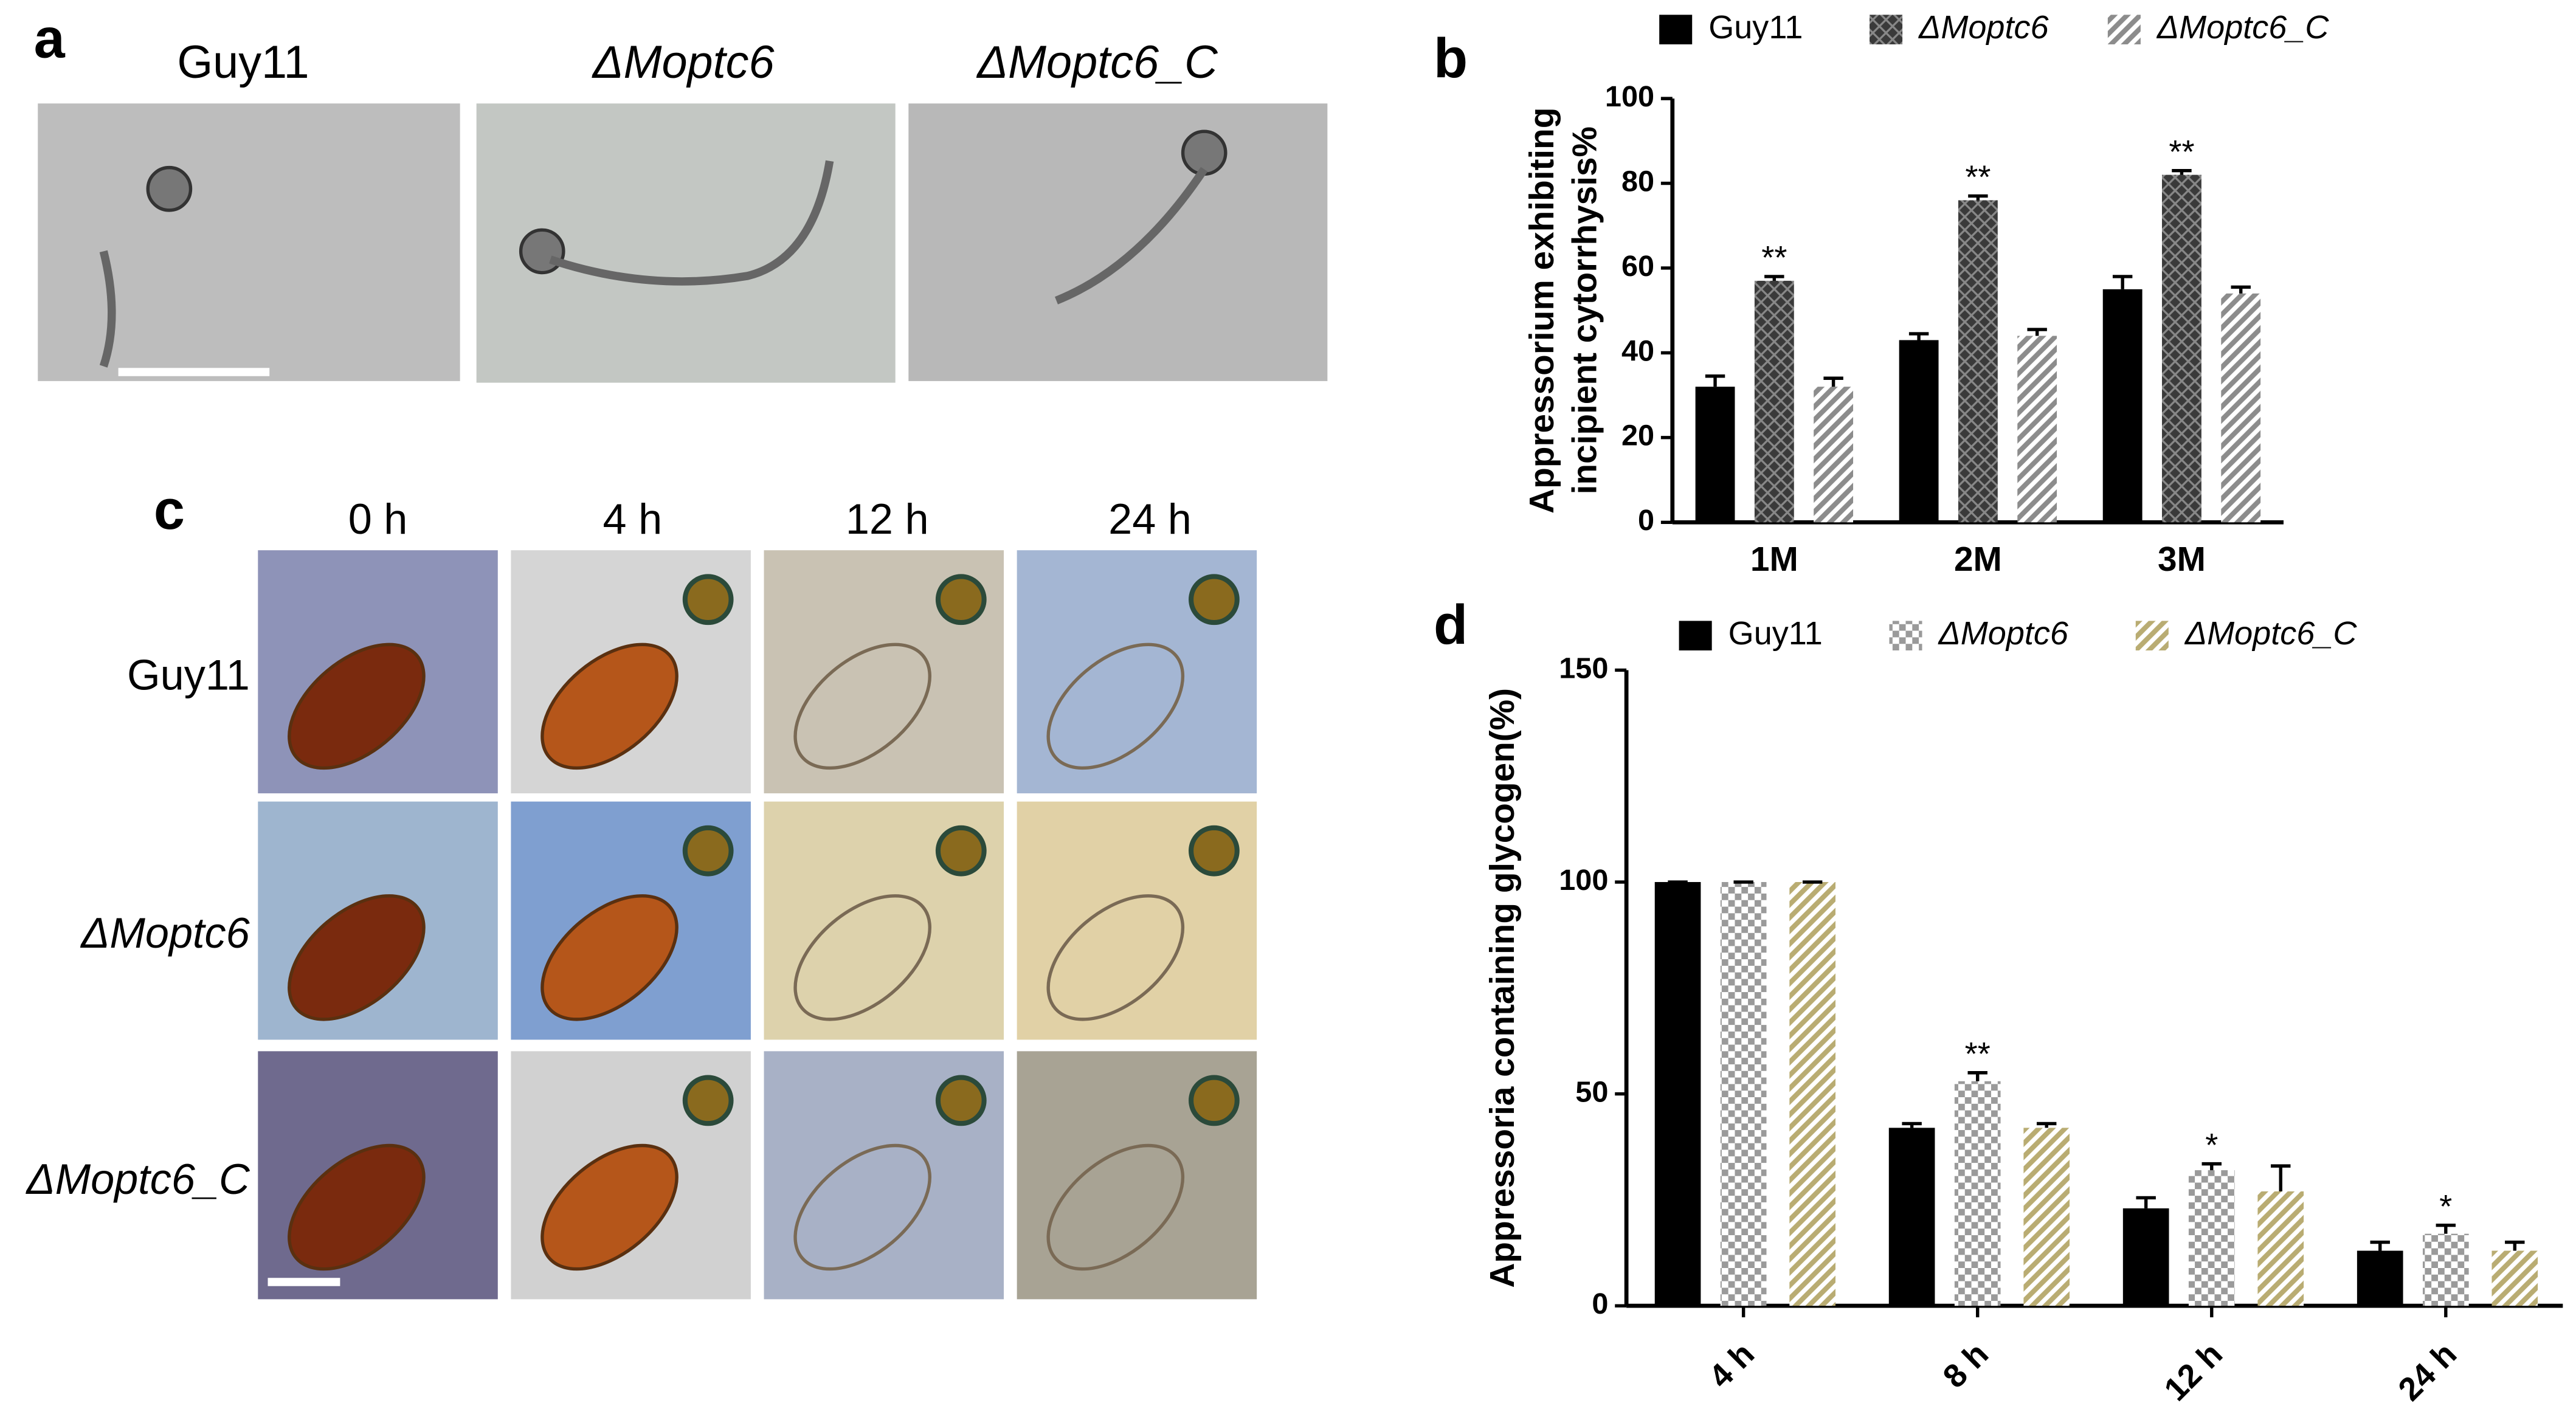  What do you see at coordinates (1756, 27) in the screenshot?
I see `legend-label: Guy11` at bounding box center [1756, 27].